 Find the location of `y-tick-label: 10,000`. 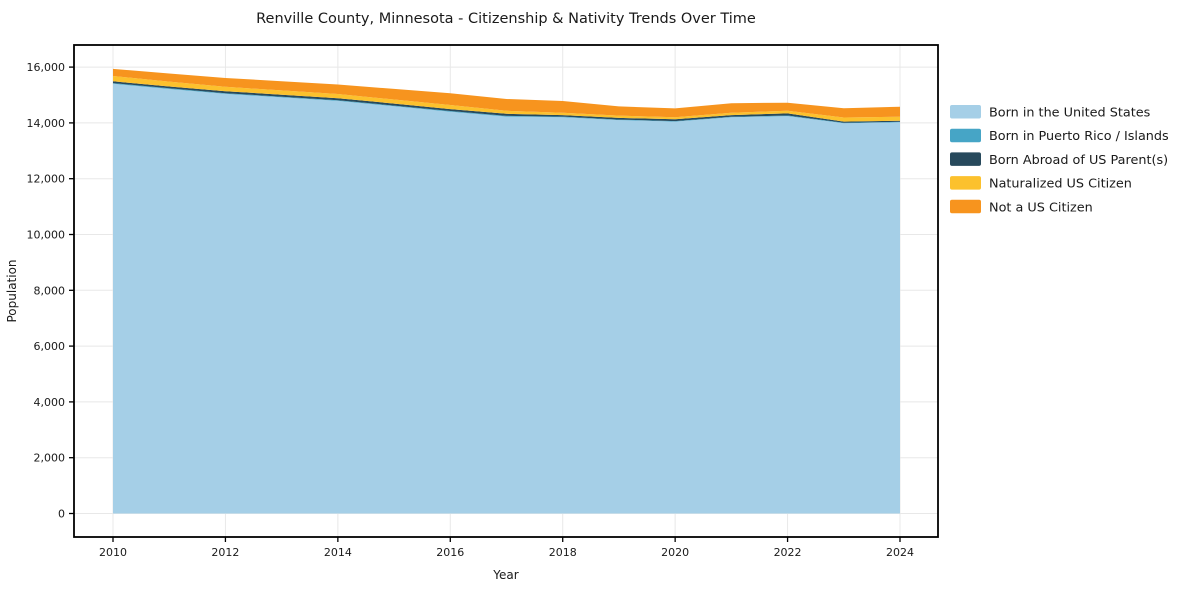

y-tick-label: 10,000 is located at coordinates (46, 235).